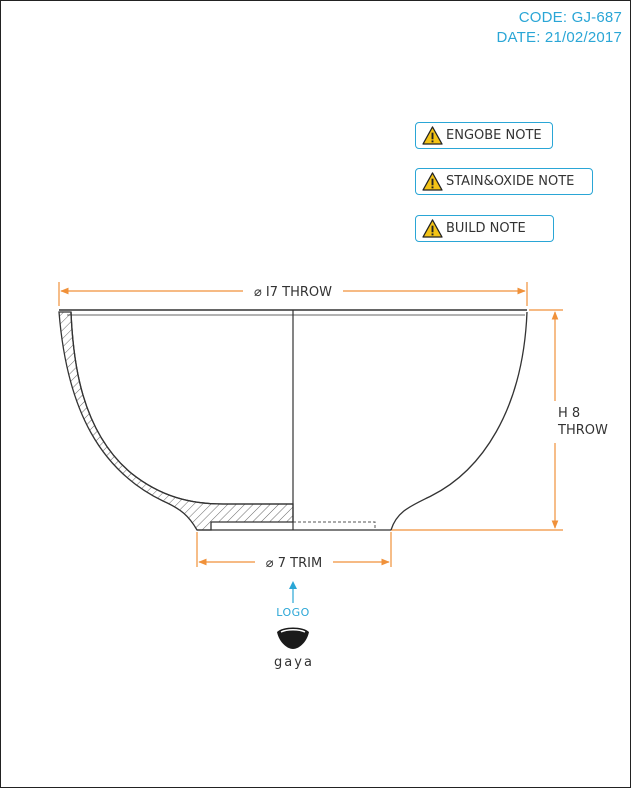 This screenshot has height=788, width=631. What do you see at coordinates (294, 662) in the screenshot?
I see `brand-name: gaya` at bounding box center [294, 662].